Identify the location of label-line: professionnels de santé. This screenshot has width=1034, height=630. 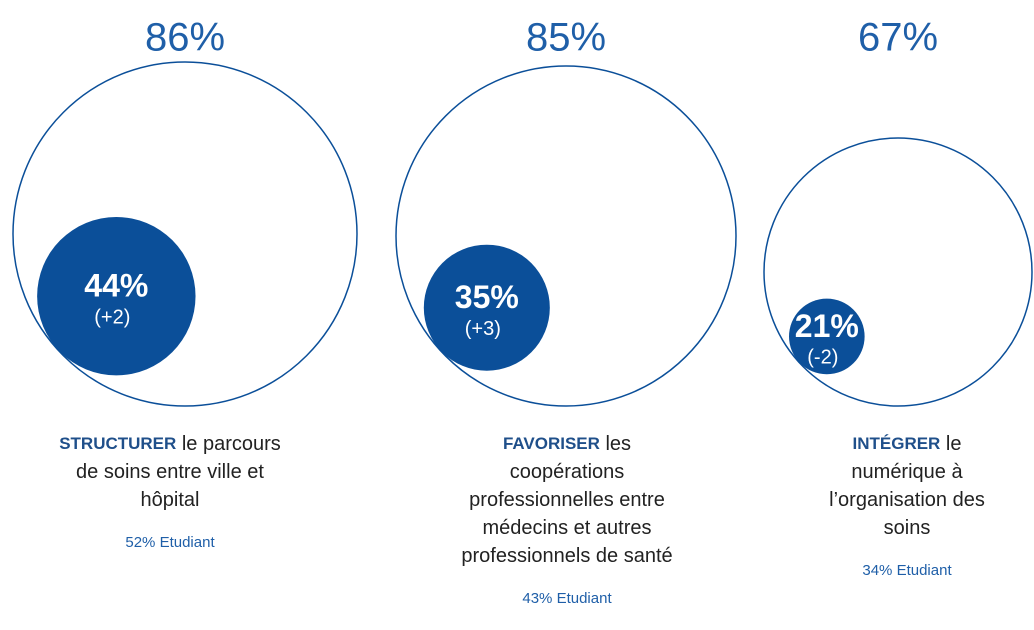
(566, 556).